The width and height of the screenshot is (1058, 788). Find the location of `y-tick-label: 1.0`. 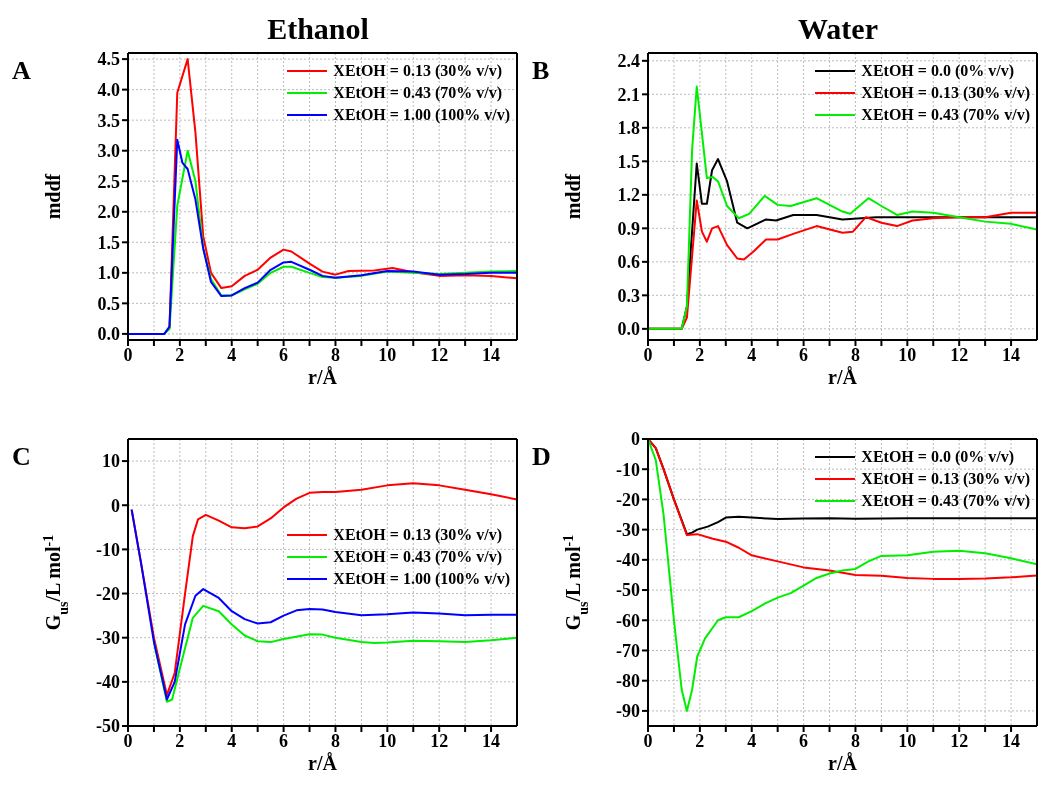

y-tick-label: 1.0 is located at coordinates (108, 273).